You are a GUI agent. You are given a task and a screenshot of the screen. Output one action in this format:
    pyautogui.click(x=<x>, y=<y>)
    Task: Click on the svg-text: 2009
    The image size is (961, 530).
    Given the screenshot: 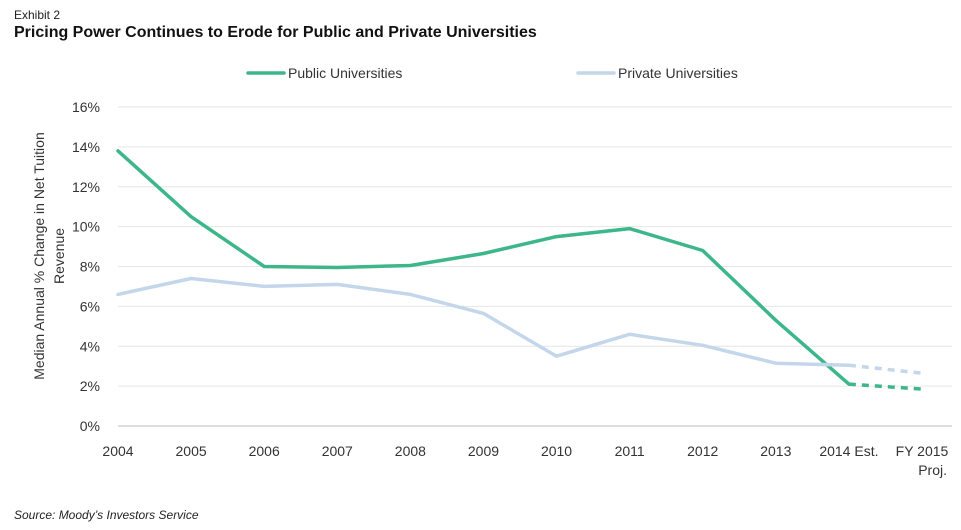 What is the action you would take?
    pyautogui.click(x=483, y=451)
    